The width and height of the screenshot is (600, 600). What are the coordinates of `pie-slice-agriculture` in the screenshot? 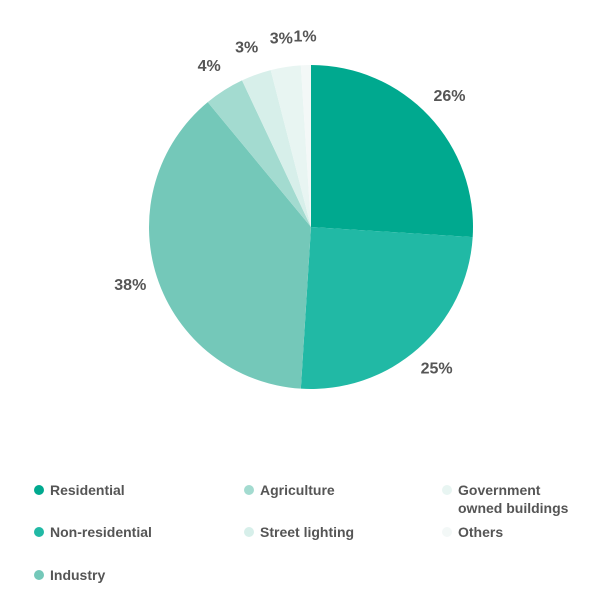 It's located at (259, 153).